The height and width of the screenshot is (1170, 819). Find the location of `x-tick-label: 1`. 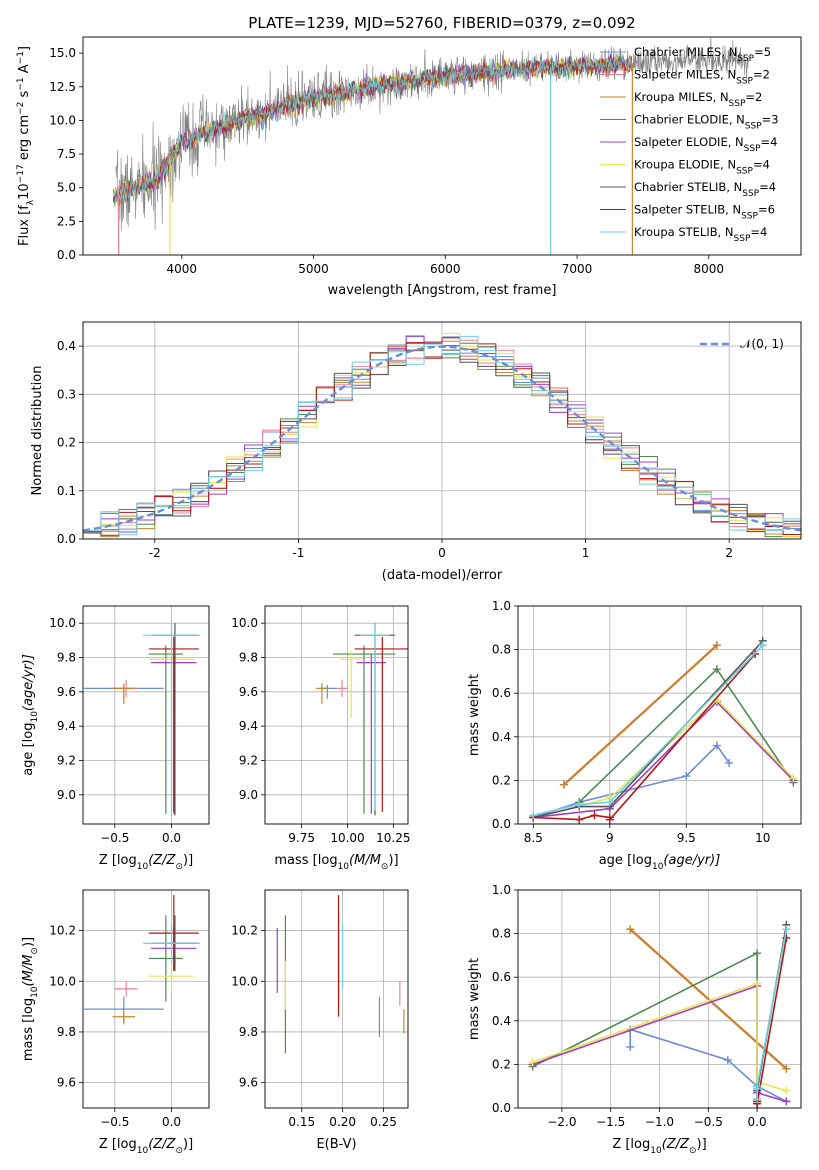

x-tick-label: 1 is located at coordinates (586, 553).